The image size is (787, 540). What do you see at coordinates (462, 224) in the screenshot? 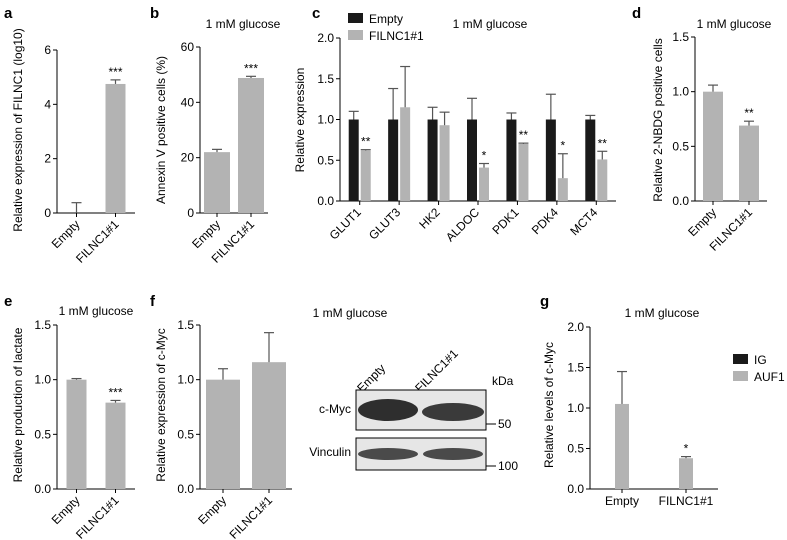
I see `x-tick-label: ALDOC` at bounding box center [462, 224].